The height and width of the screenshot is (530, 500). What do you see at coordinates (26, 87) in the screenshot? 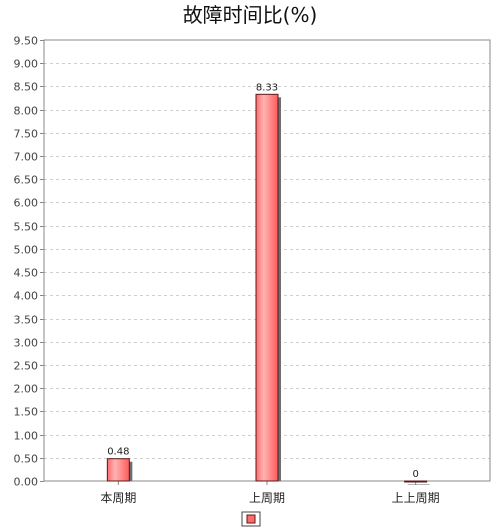
I see `y-tick-label: 8.50` at bounding box center [26, 87].